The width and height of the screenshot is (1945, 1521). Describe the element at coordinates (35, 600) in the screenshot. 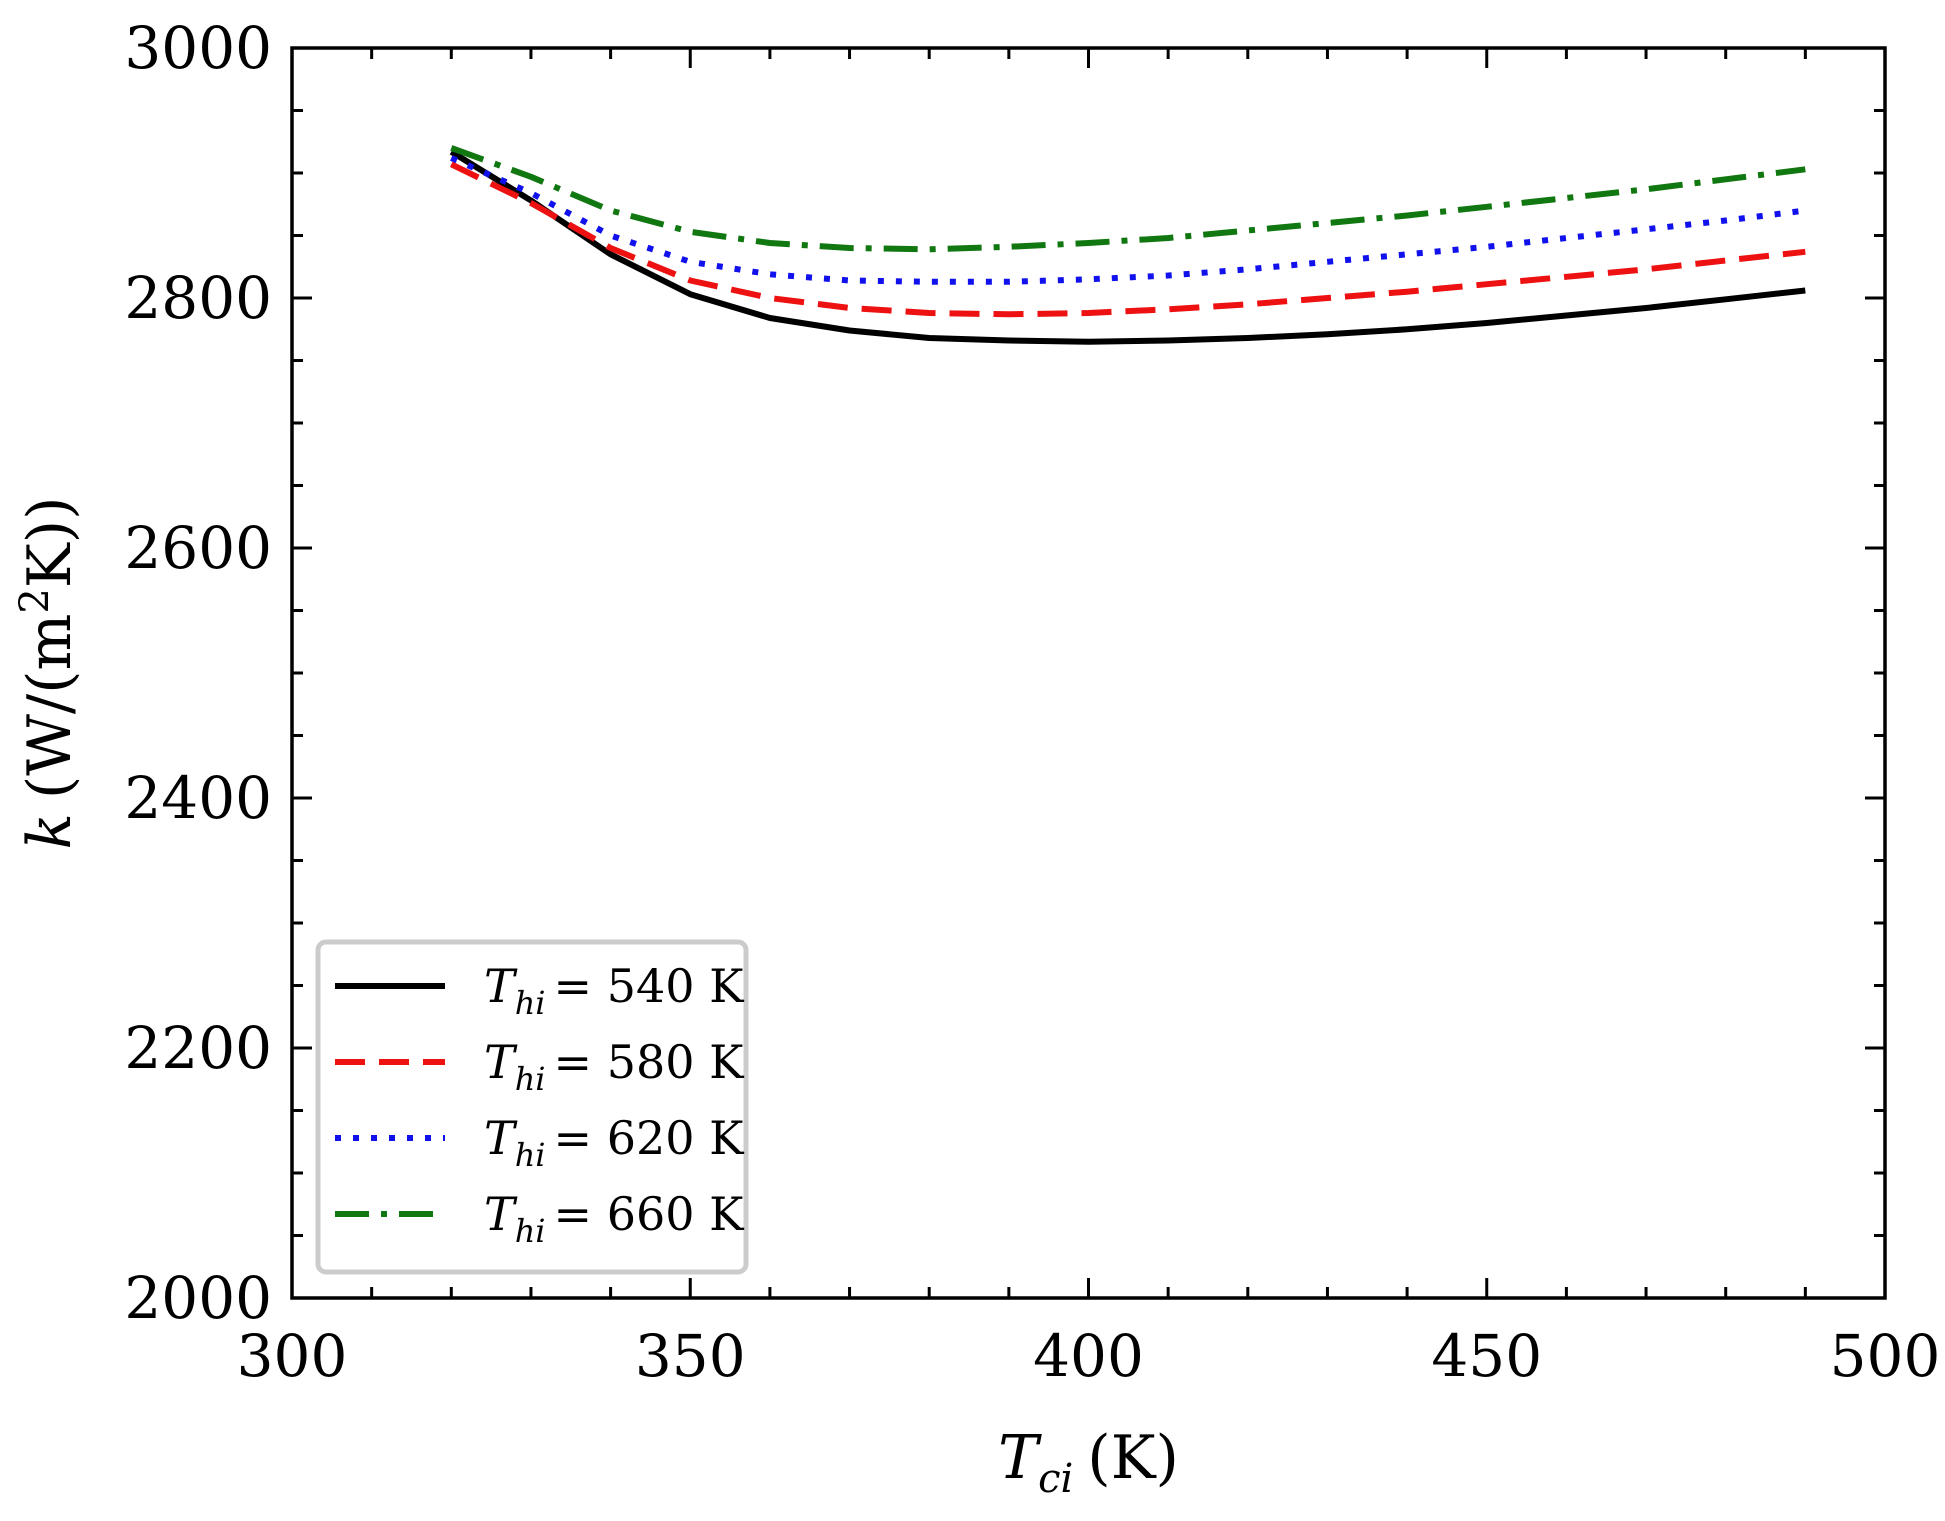

I see `y-axis-superscript: 2` at that location.